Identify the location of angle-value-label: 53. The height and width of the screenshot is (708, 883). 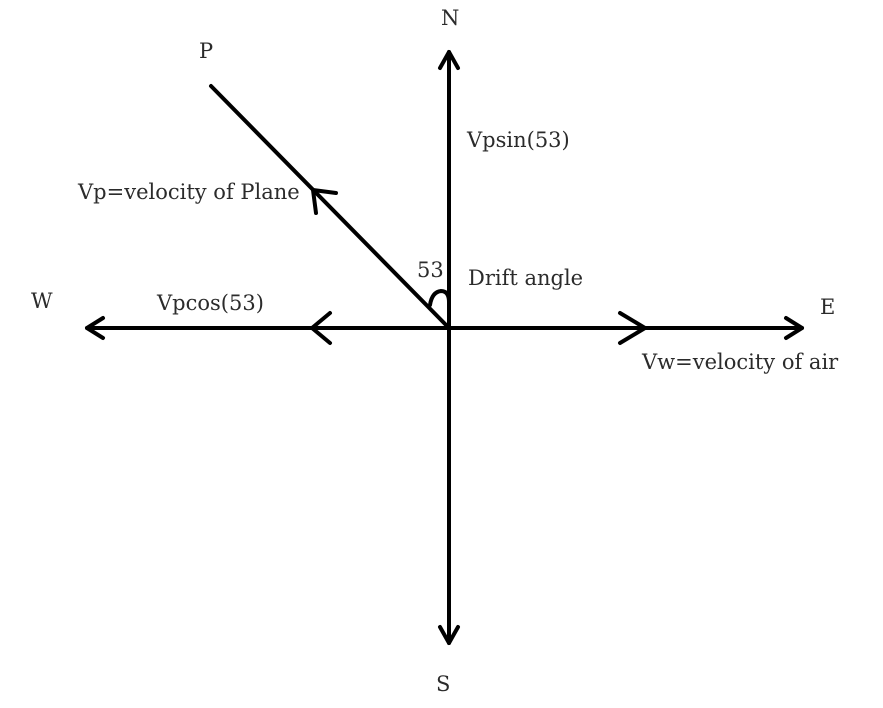
(430, 270).